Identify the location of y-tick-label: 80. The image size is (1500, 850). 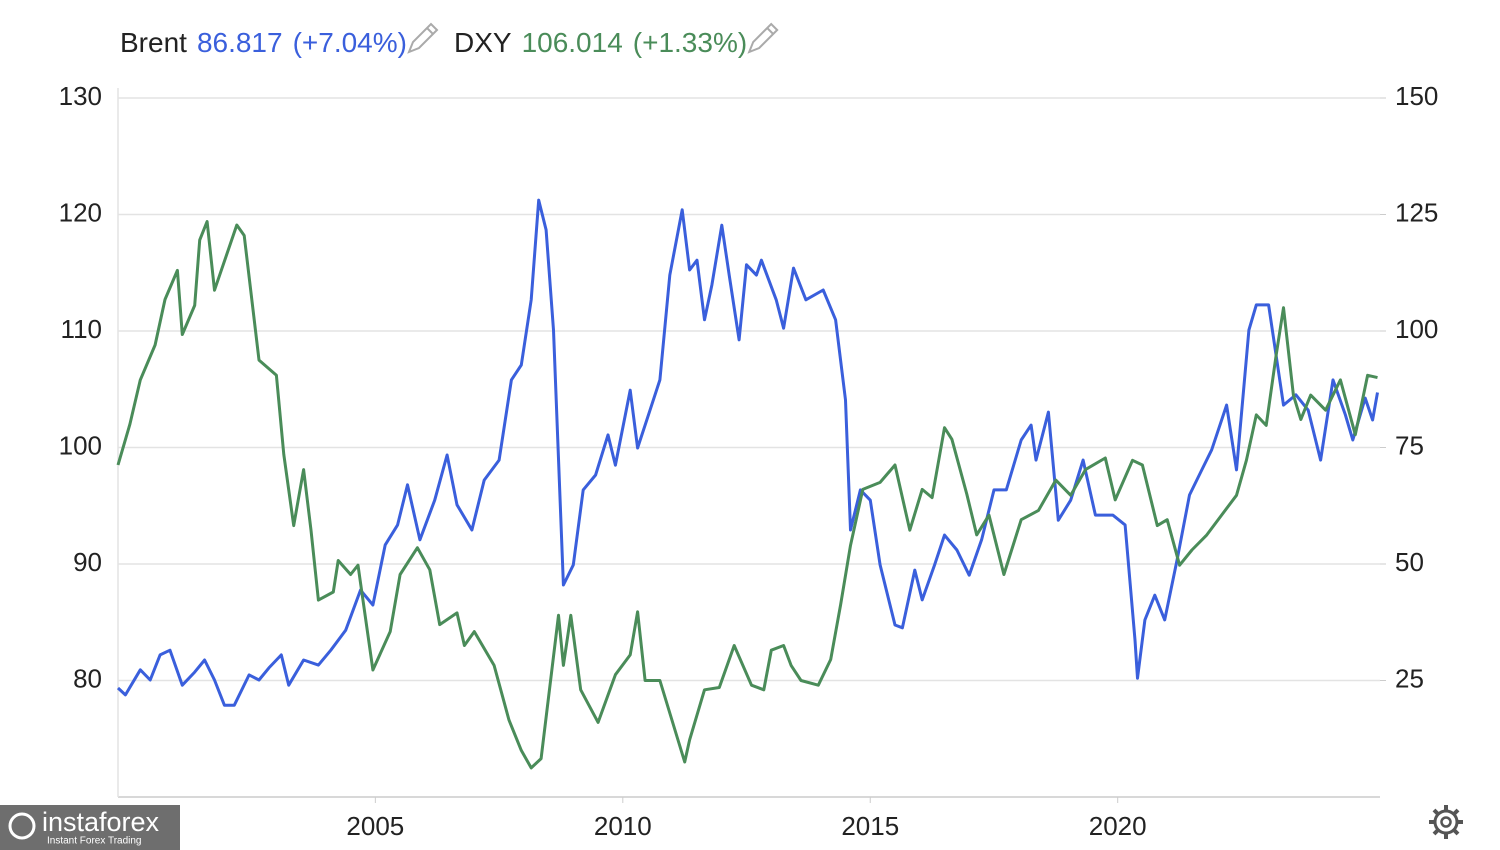
(87, 678).